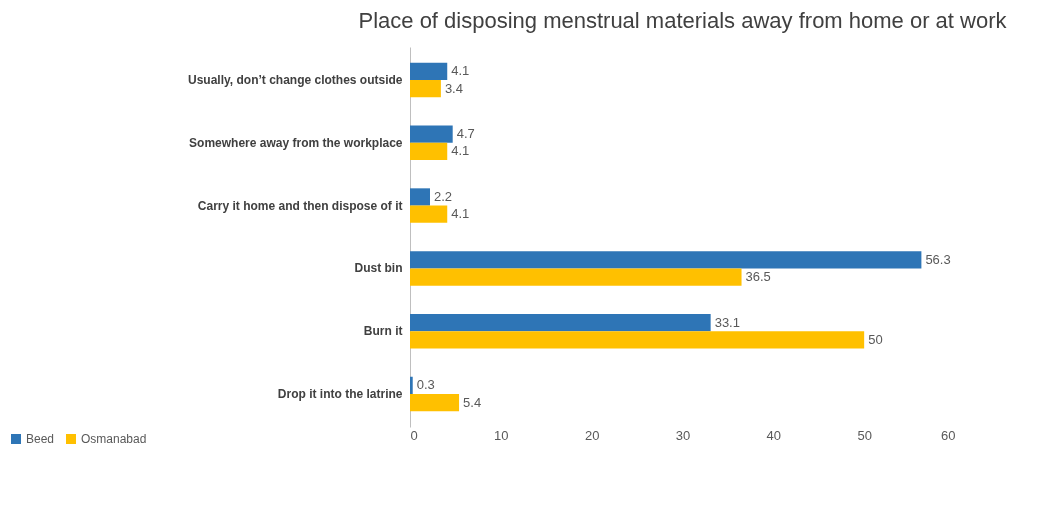 Image resolution: width=1050 pixels, height=507 pixels. I want to click on x-tick-label: 60, so click(948, 435).